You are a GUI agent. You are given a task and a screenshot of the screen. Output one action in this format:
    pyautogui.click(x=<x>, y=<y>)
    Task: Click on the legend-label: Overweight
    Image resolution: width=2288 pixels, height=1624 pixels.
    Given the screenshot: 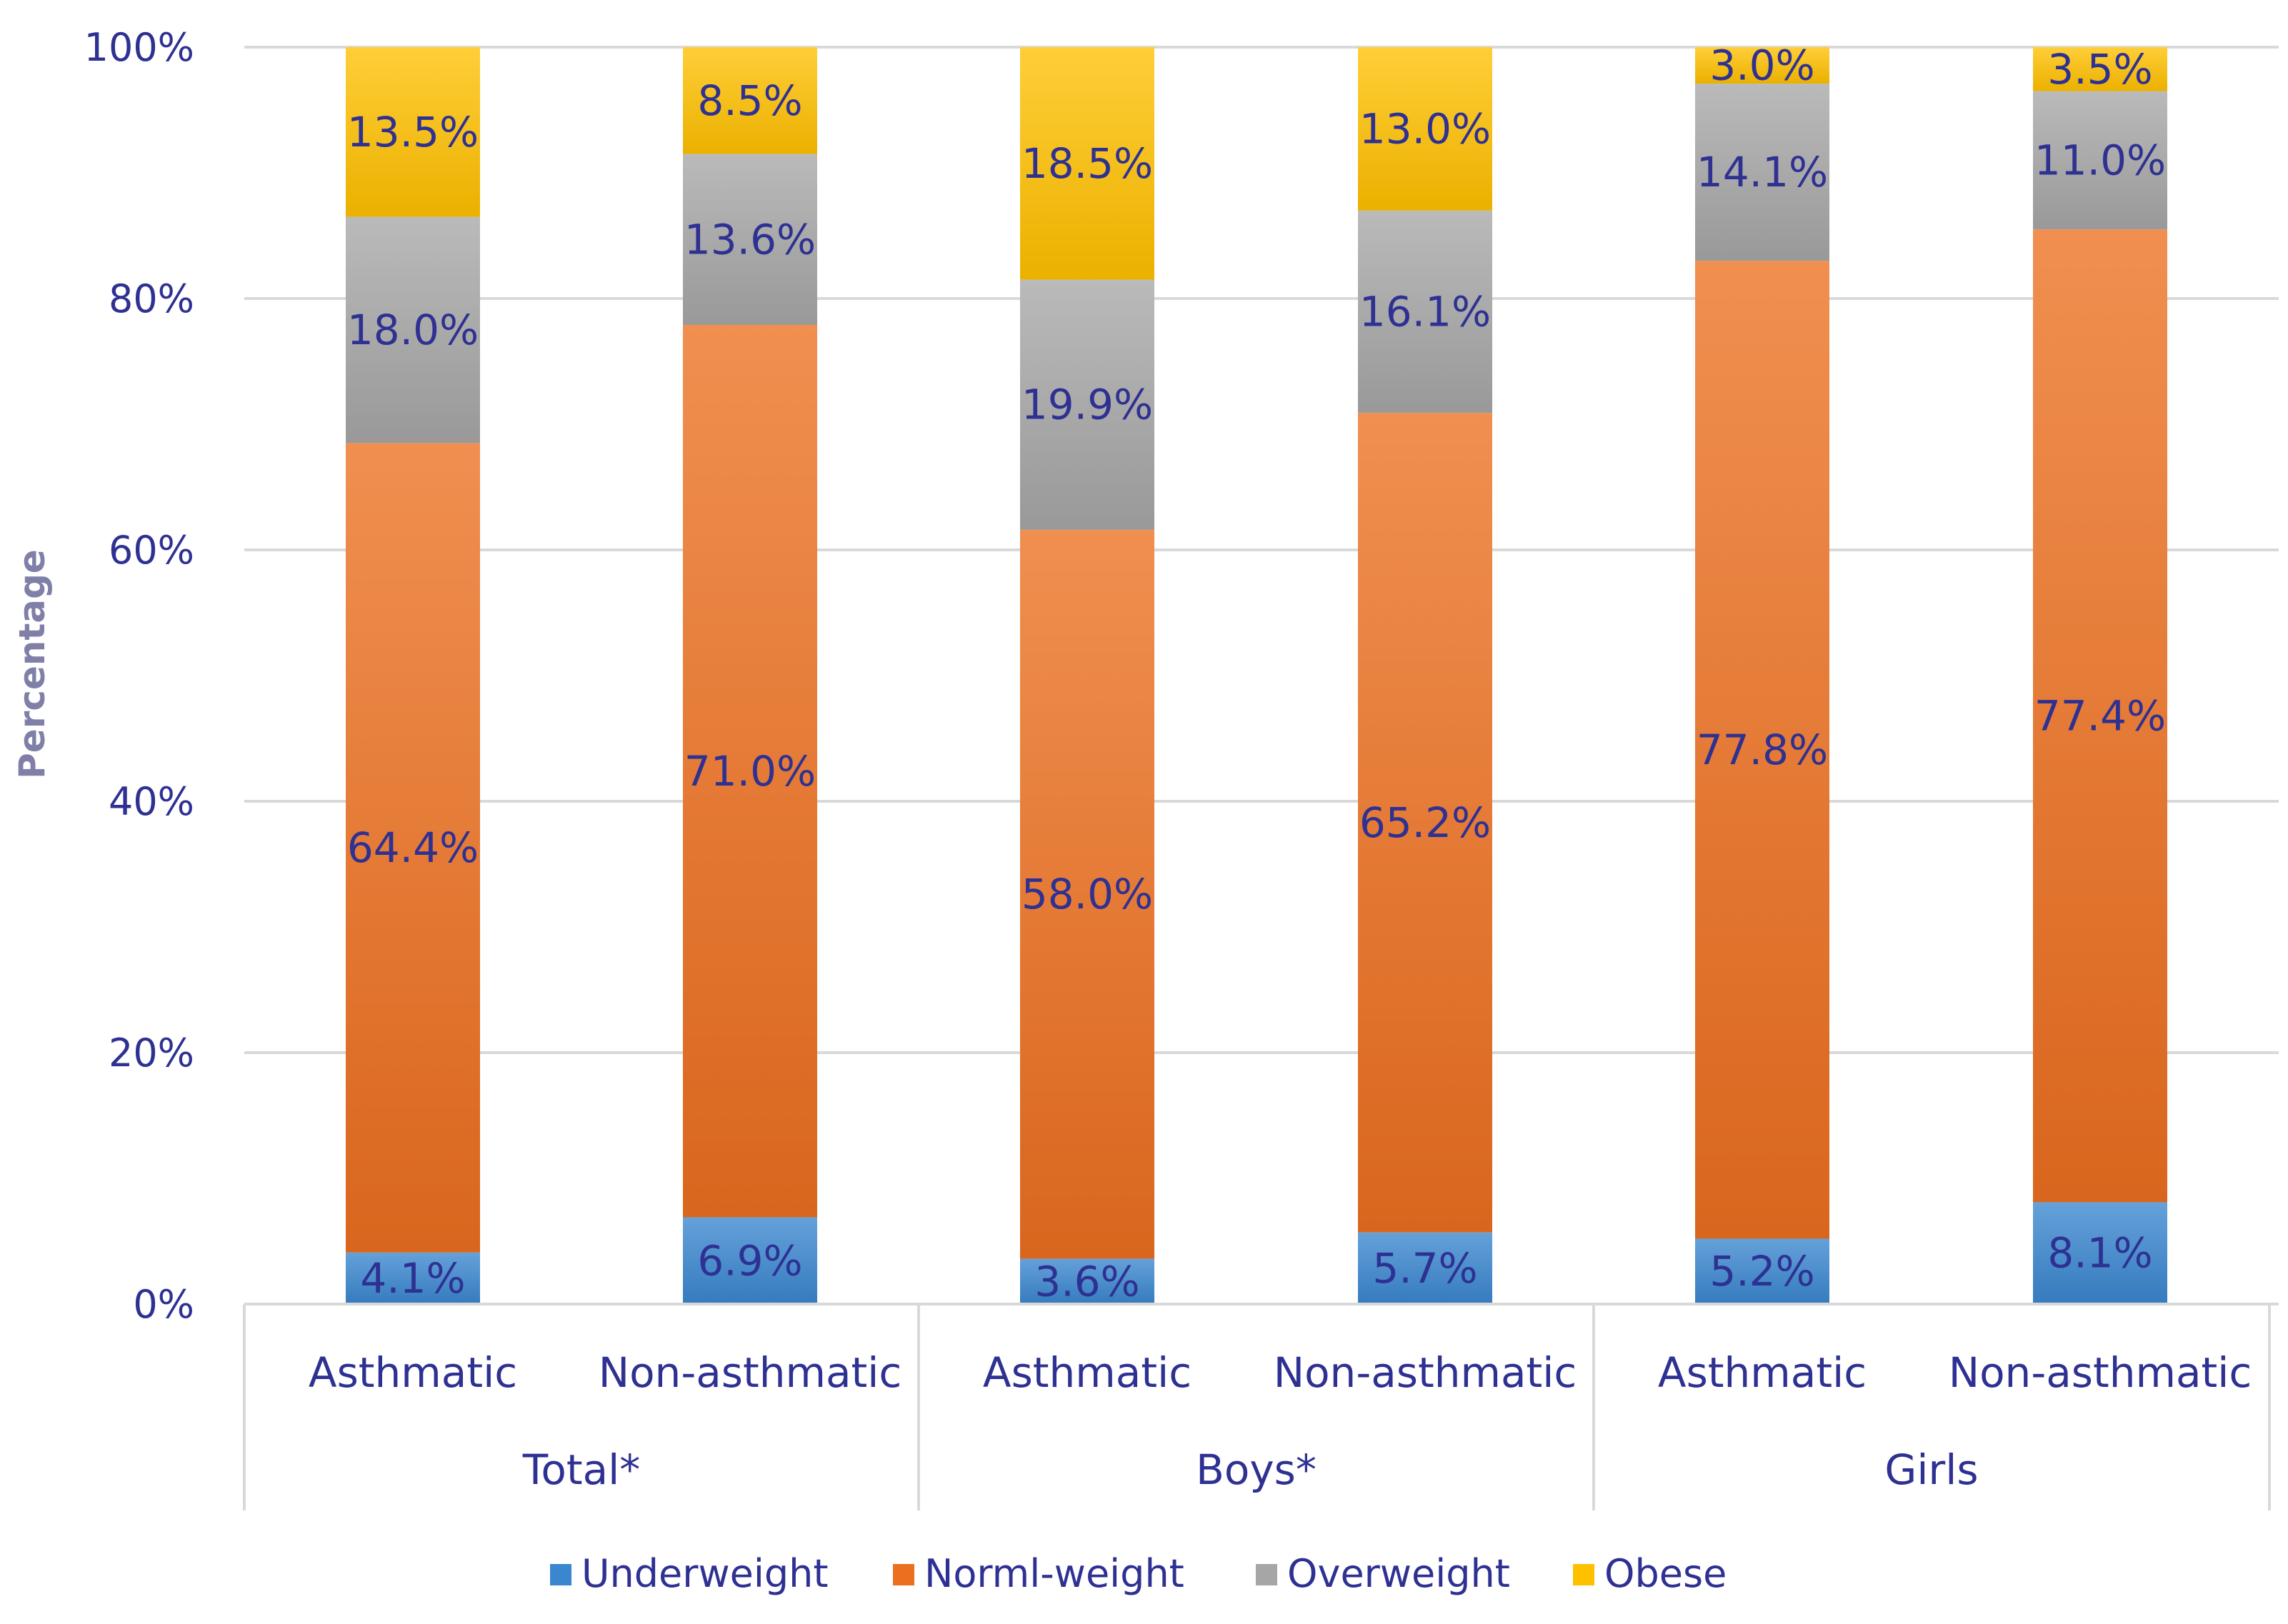 What is the action you would take?
    pyautogui.click(x=1399, y=1573)
    